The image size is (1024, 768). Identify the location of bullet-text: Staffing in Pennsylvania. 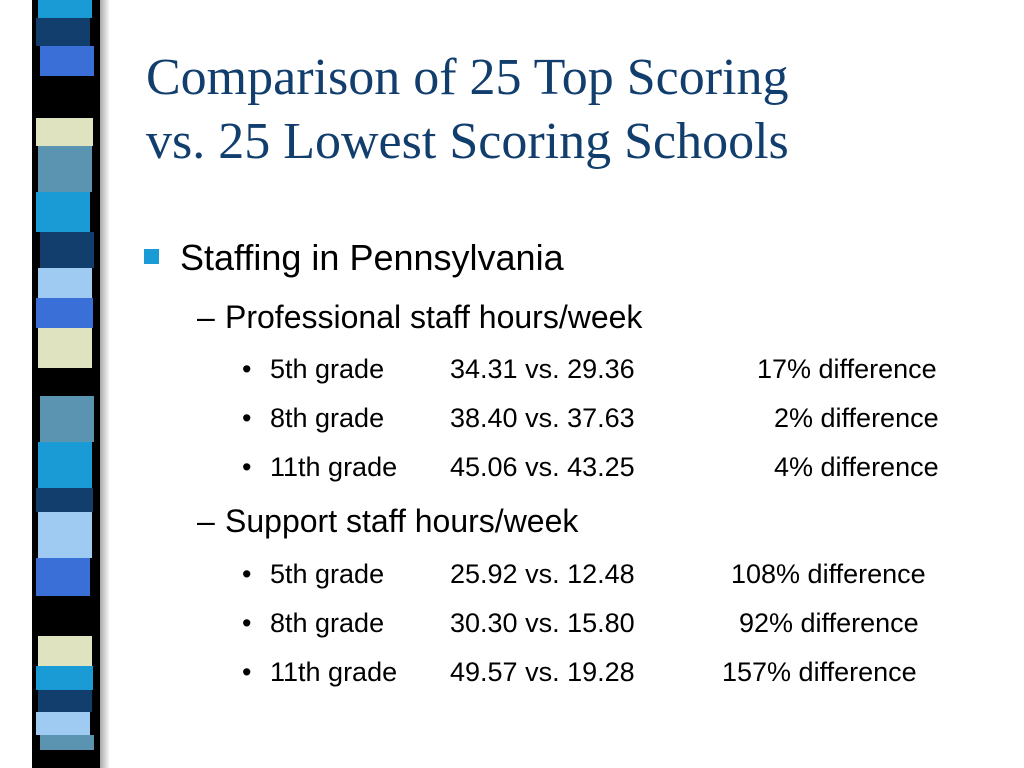
(372, 257).